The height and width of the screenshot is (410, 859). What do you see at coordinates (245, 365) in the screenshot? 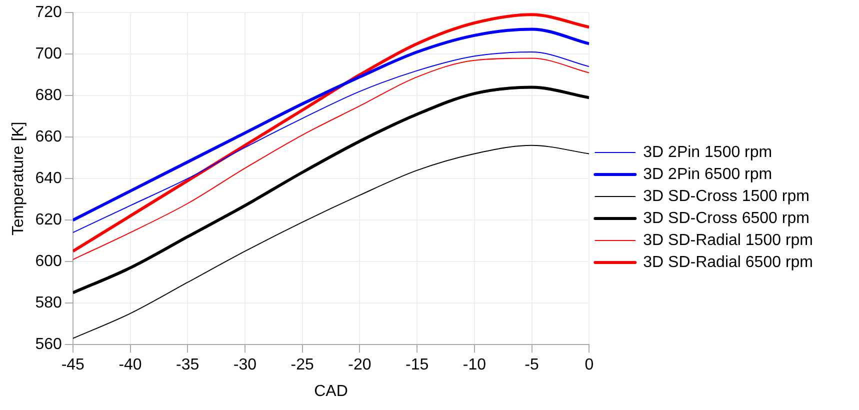
I see `x-tick-label: -30` at bounding box center [245, 365].